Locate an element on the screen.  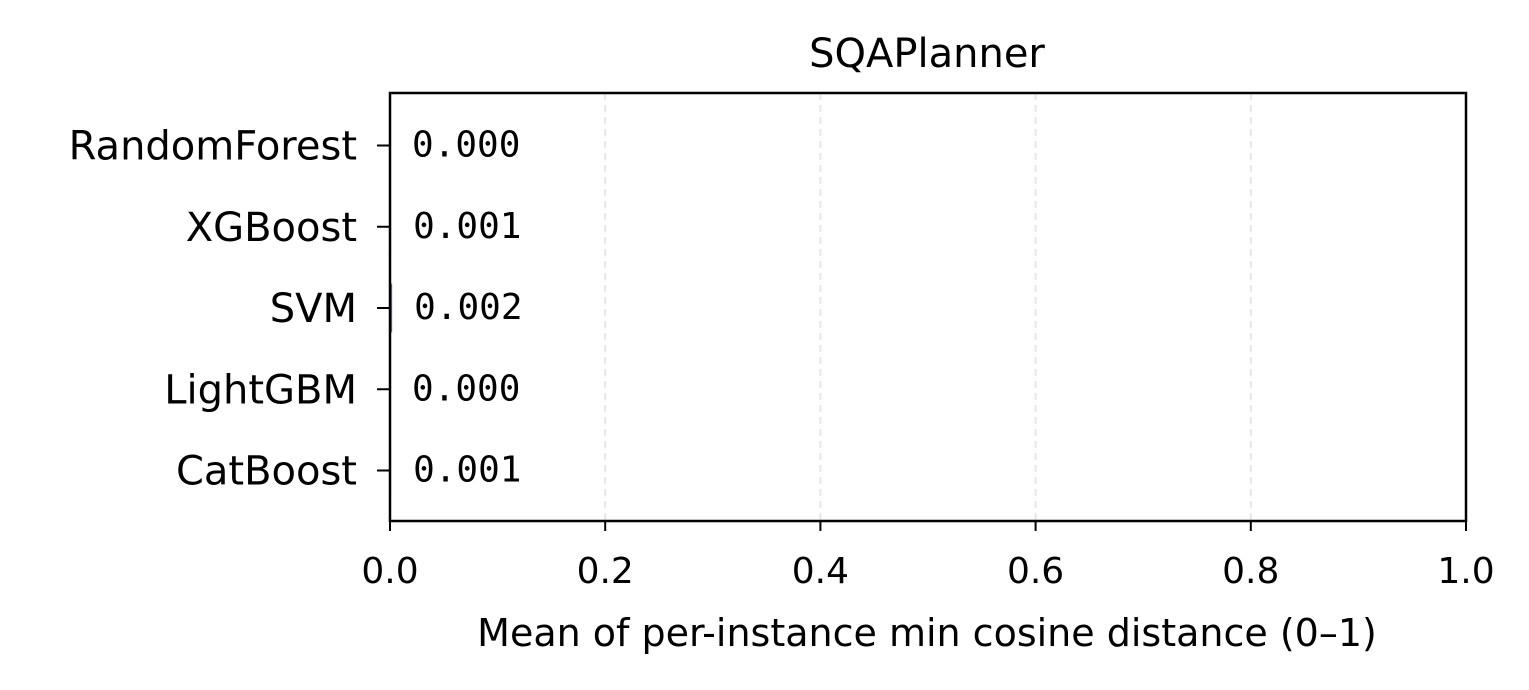
y-axis-ticks: RandomForest XGBoost SVM LightGBM CatBoost is located at coordinates (229, 309).